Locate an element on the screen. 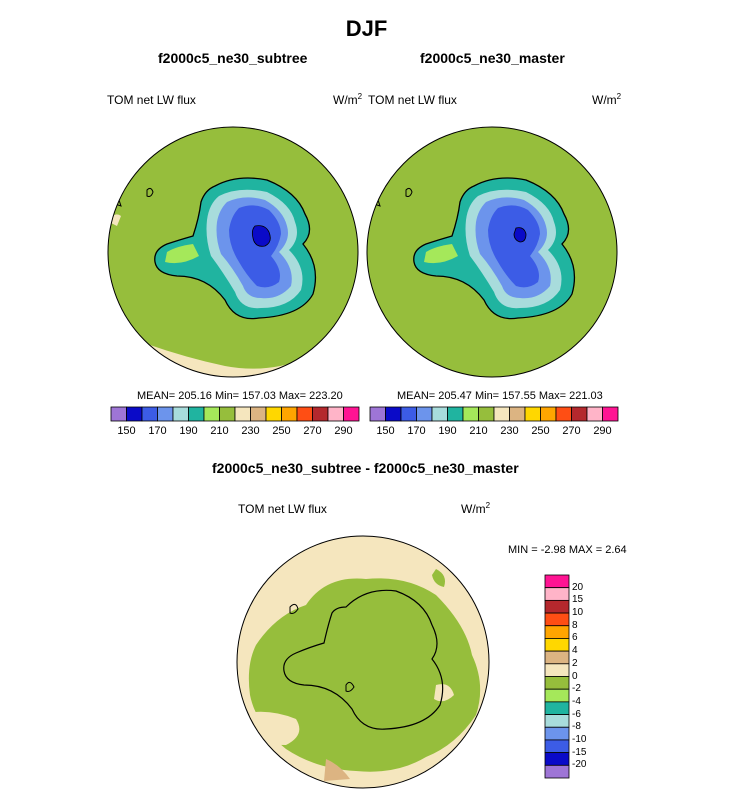  panel-2-colorbar is located at coordinates (494, 414).